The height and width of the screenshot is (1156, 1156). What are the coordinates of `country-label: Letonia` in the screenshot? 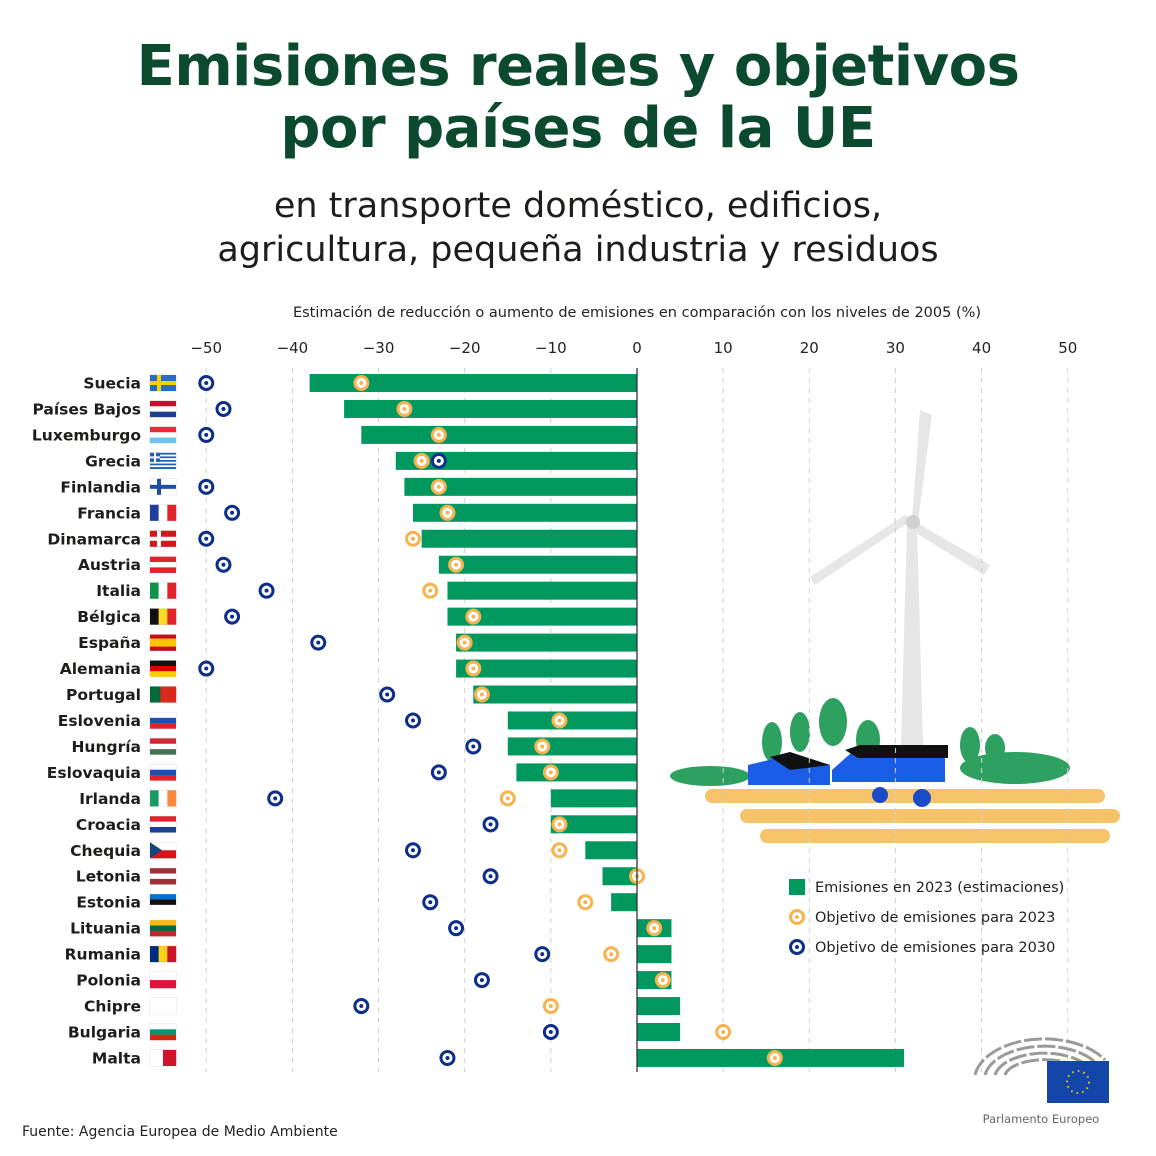 It's located at (108, 877).